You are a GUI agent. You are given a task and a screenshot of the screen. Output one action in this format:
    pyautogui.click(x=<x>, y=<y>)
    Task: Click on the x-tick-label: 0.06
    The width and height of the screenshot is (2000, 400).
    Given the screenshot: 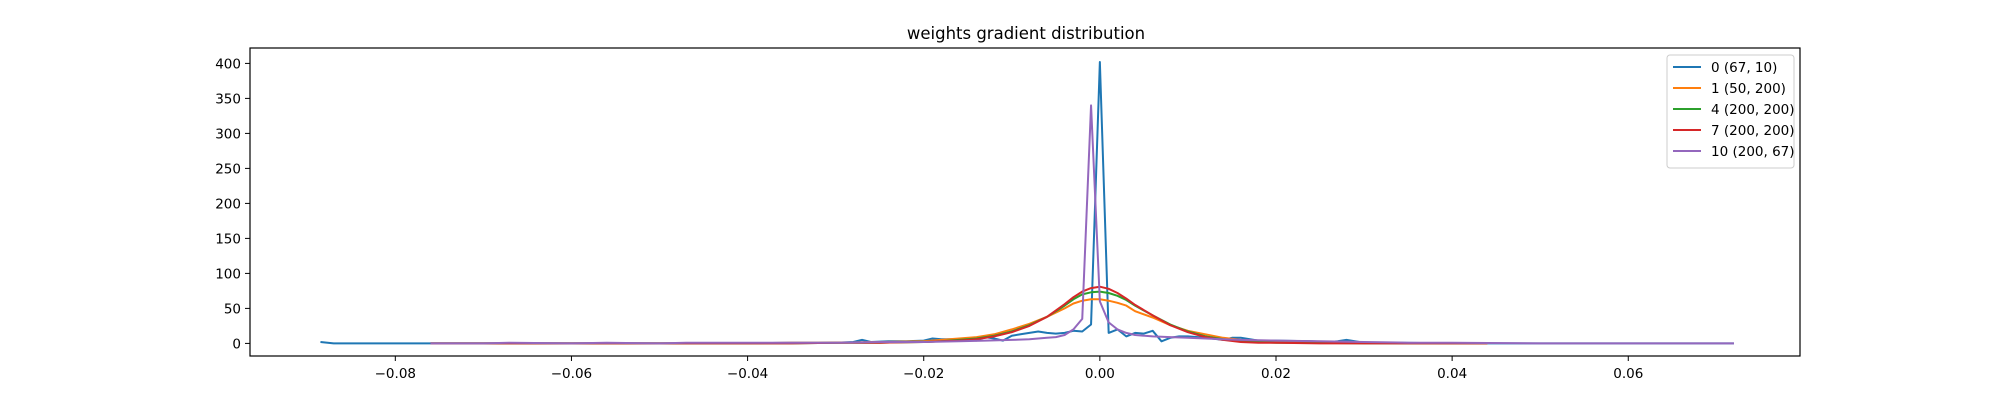 What is the action you would take?
    pyautogui.click(x=1628, y=374)
    